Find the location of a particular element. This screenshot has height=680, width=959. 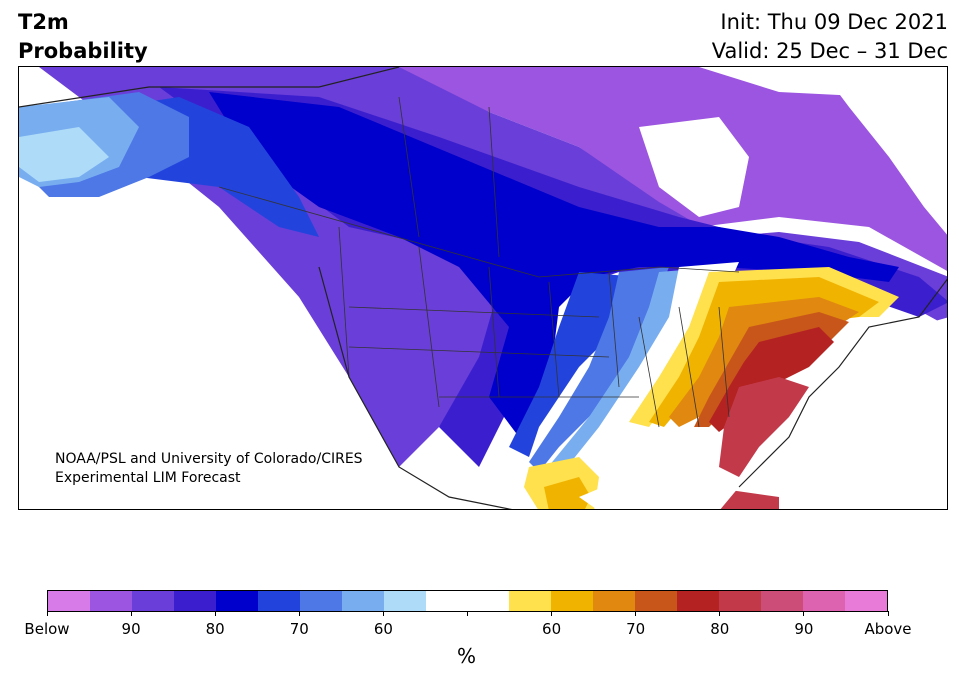

colorbar-tick-label: Above is located at coordinates (888, 629).